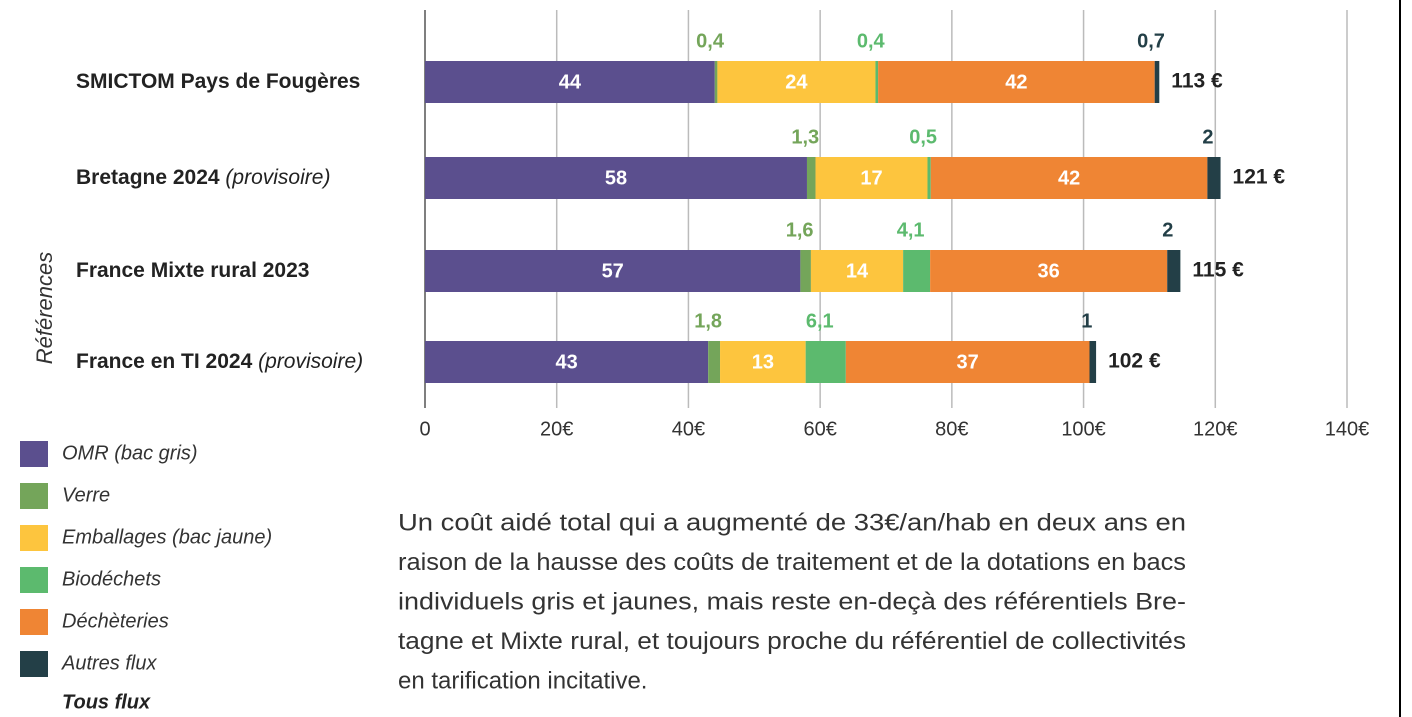 The width and height of the screenshot is (1412, 717). I want to click on value-label: 44, so click(570, 82).